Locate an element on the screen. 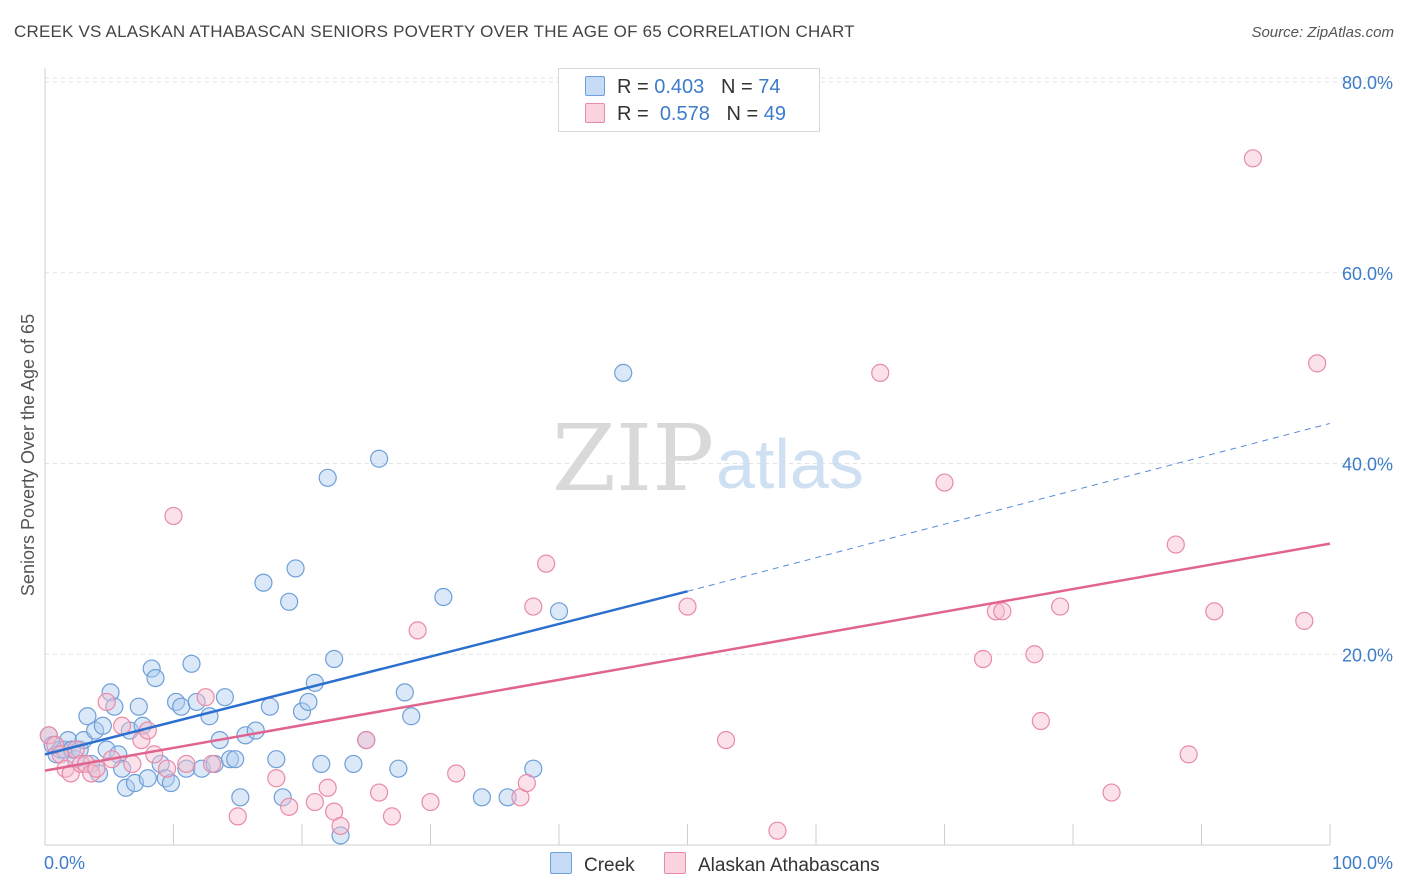 The width and height of the screenshot is (1406, 892). x-tick-label: 0.0% is located at coordinates (64, 863).